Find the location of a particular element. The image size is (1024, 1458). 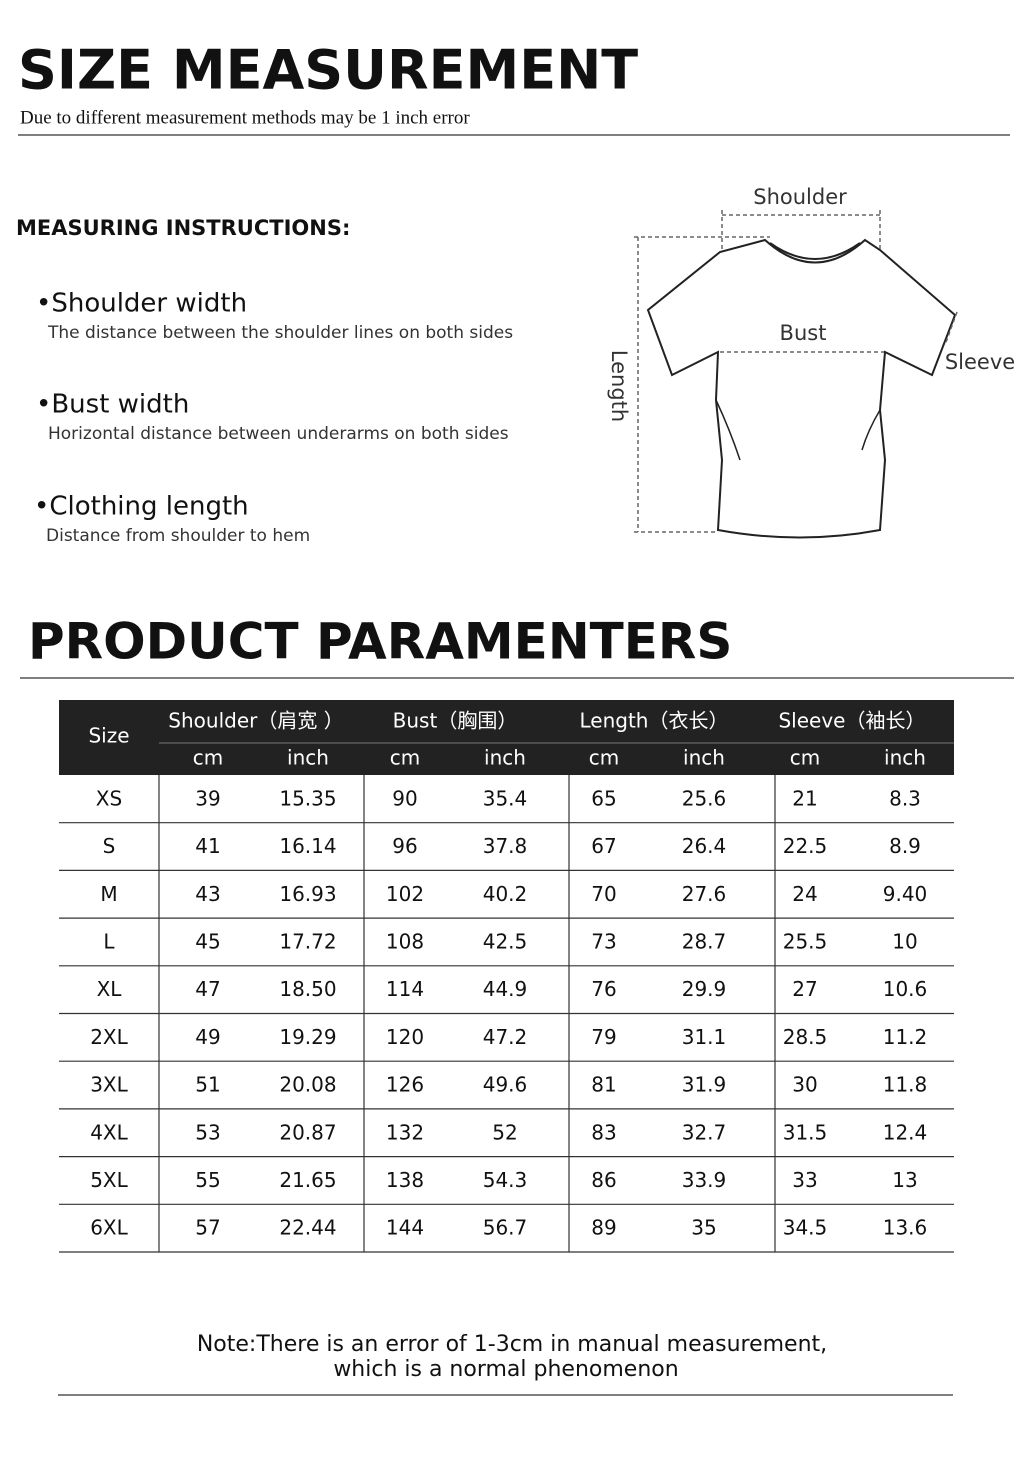

table-cell: XL is located at coordinates (110, 989).